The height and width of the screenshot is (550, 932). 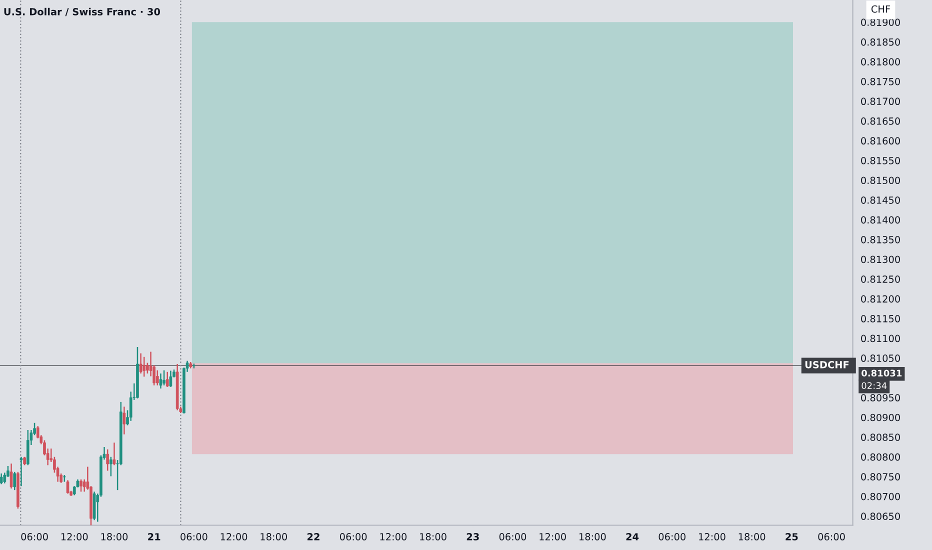 What do you see at coordinates (827, 364) in the screenshot?
I see `ref-line-label: USDCHF` at bounding box center [827, 364].